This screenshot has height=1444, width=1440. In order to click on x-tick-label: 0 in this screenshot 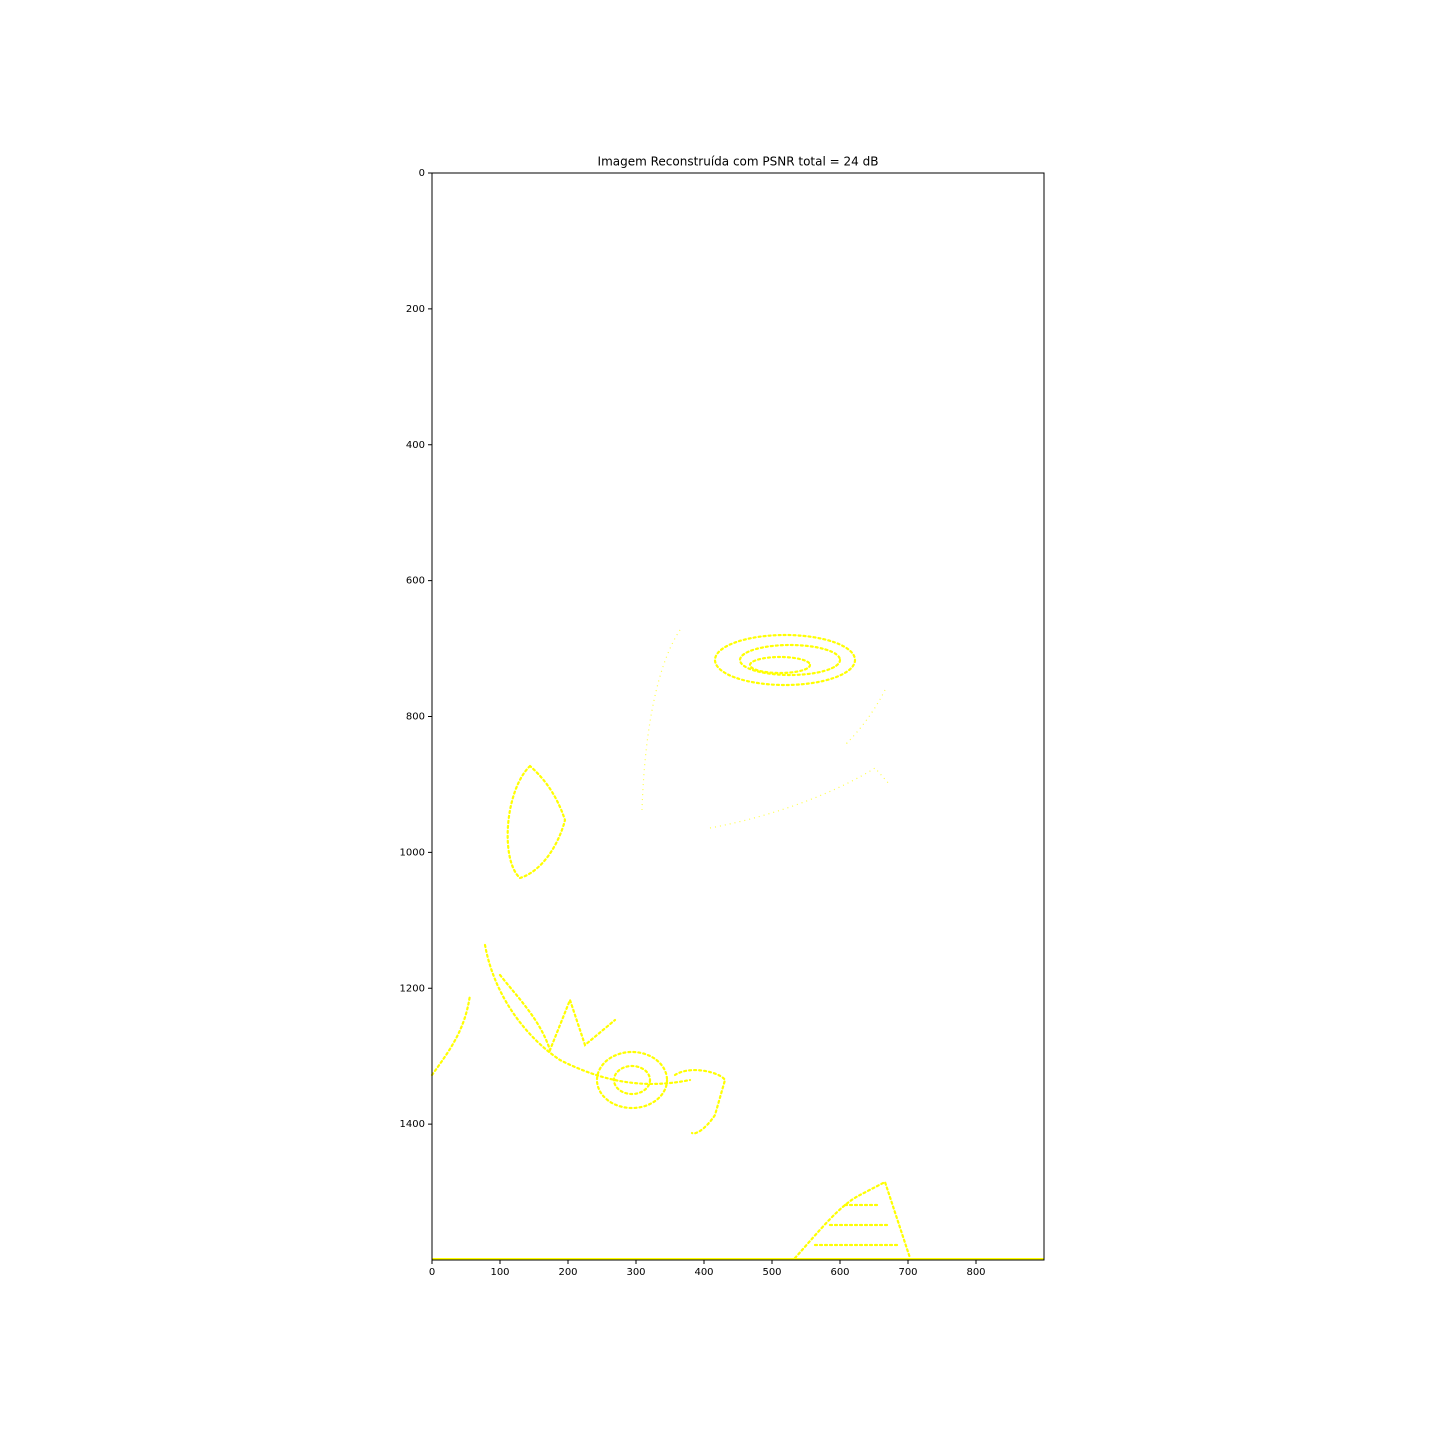, I will do `click(432, 1272)`.